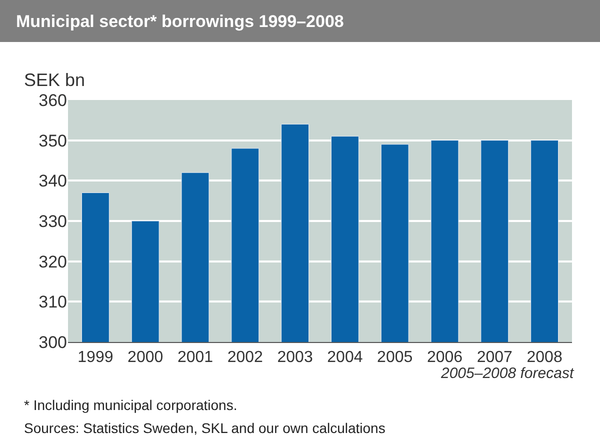 The height and width of the screenshot is (441, 600). What do you see at coordinates (55, 80) in the screenshot?
I see `y-axis-title: SEK bn` at bounding box center [55, 80].